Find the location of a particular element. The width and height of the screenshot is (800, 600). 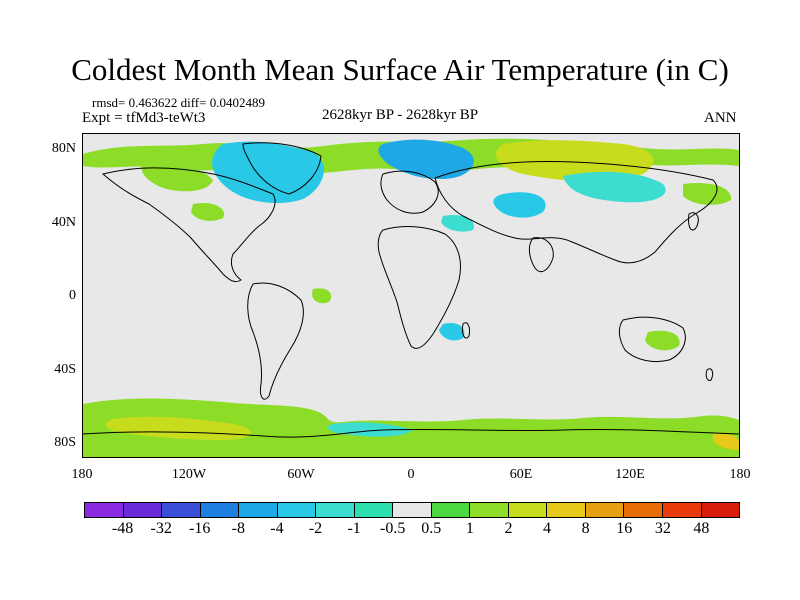

patch-asia-cyan is located at coordinates (614, 187).